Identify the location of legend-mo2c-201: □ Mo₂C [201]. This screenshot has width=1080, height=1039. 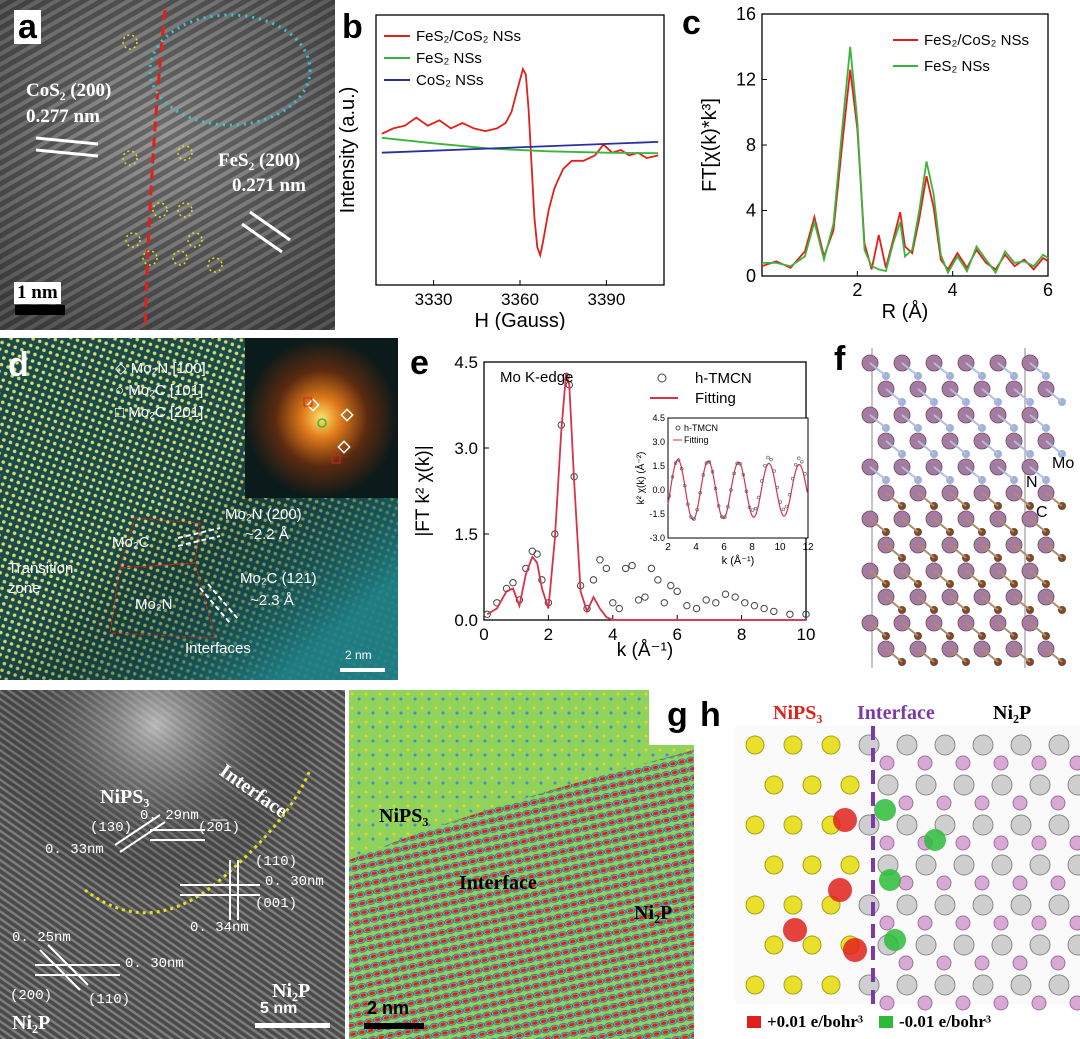
(159, 412).